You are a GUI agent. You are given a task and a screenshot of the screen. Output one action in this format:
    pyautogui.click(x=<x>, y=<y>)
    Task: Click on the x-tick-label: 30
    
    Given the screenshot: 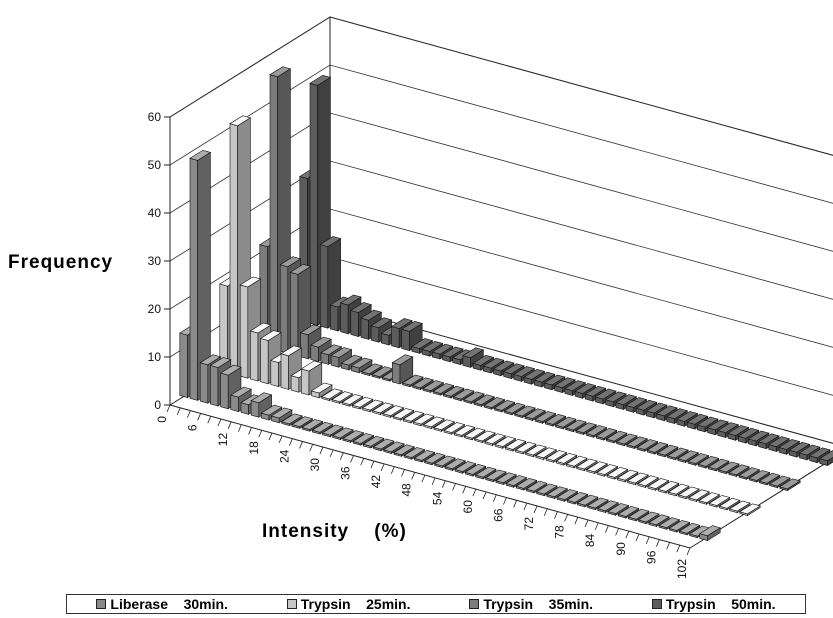 What is the action you would take?
    pyautogui.click(x=315, y=465)
    